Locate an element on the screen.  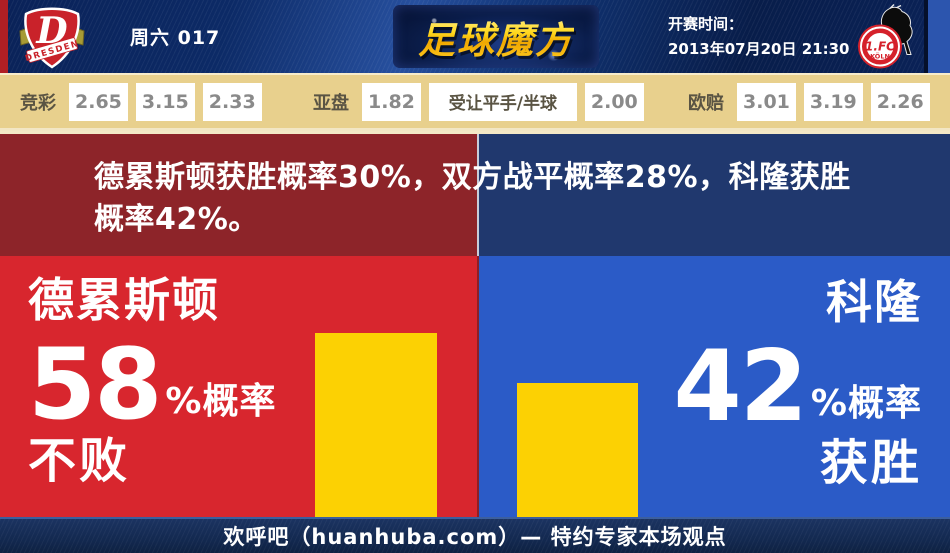
jingcai-home-odds: 2.65 is located at coordinates (98, 101).